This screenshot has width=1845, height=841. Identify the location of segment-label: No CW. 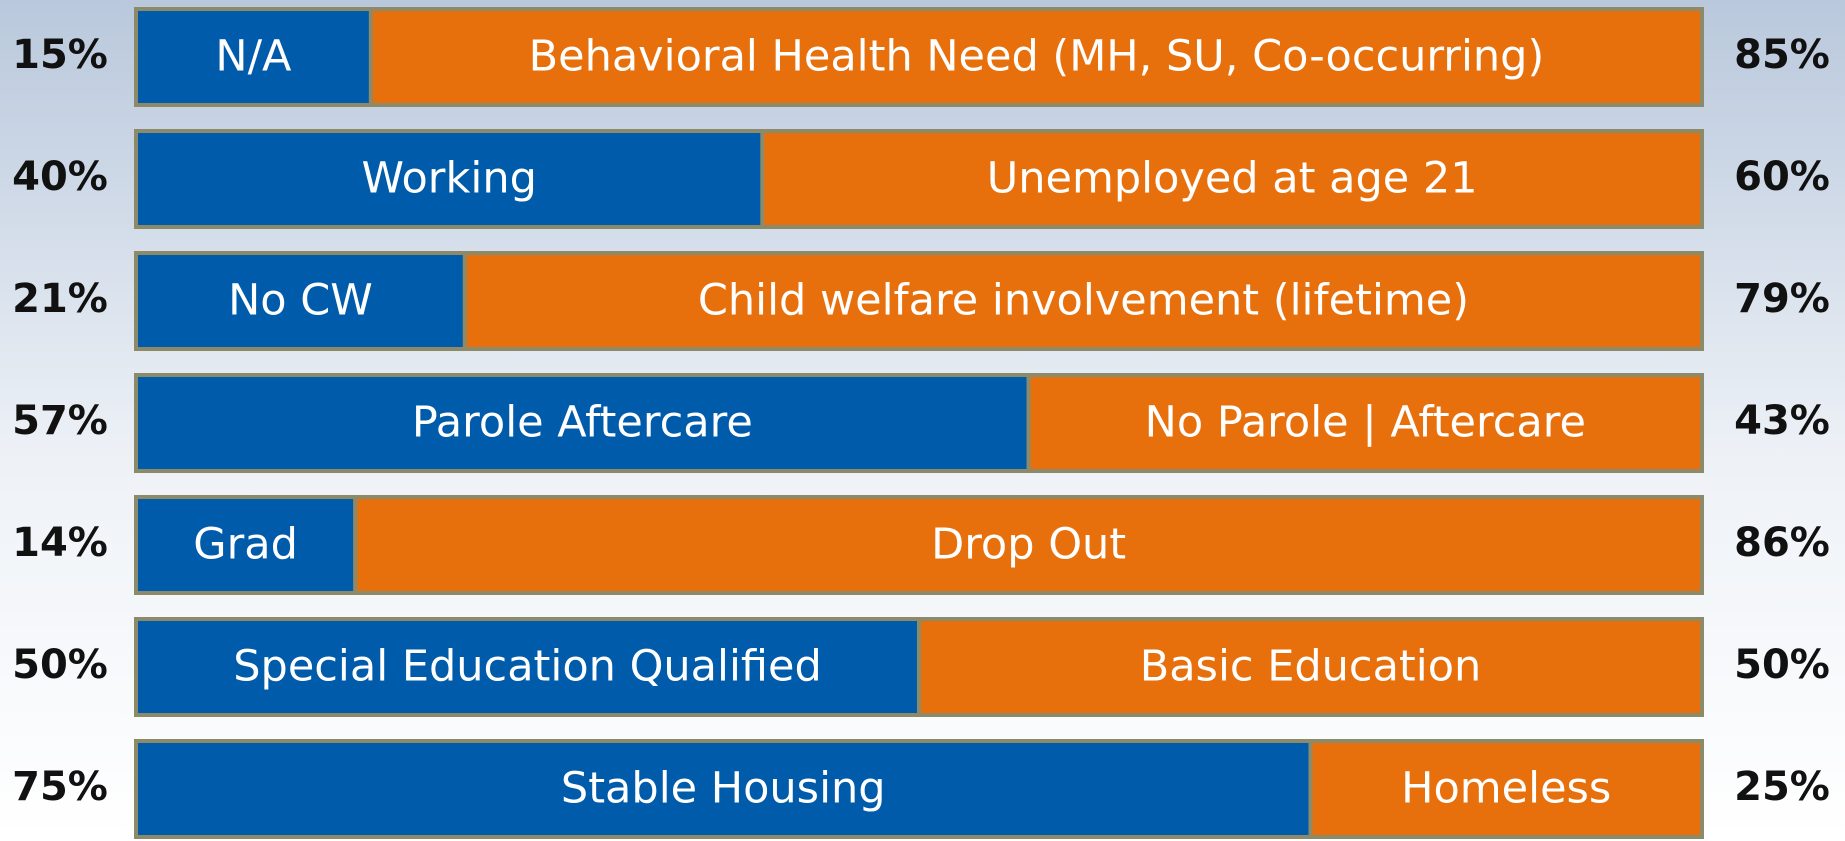
(300, 301).